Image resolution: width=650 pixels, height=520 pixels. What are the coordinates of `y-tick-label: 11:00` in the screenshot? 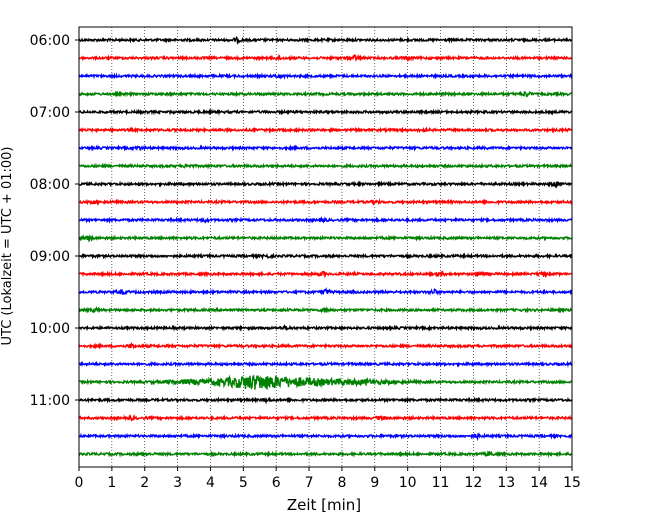 It's located at (50, 401).